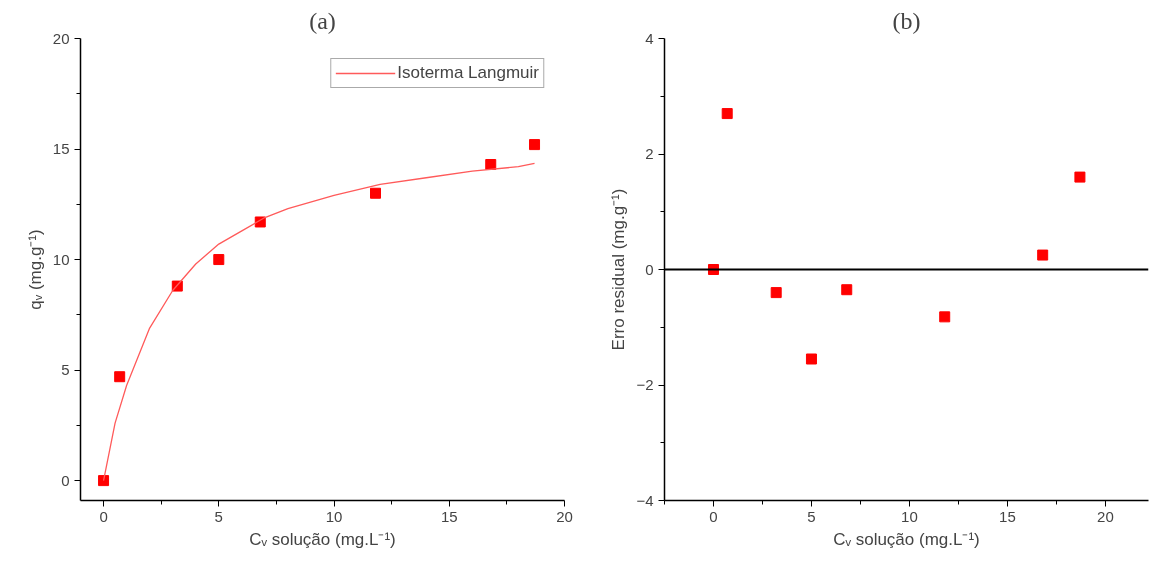 The height and width of the screenshot is (570, 1176). Describe the element at coordinates (35, 269) in the screenshot. I see `y-axis-title: qᵥ (mg.g⁻¹)` at that location.